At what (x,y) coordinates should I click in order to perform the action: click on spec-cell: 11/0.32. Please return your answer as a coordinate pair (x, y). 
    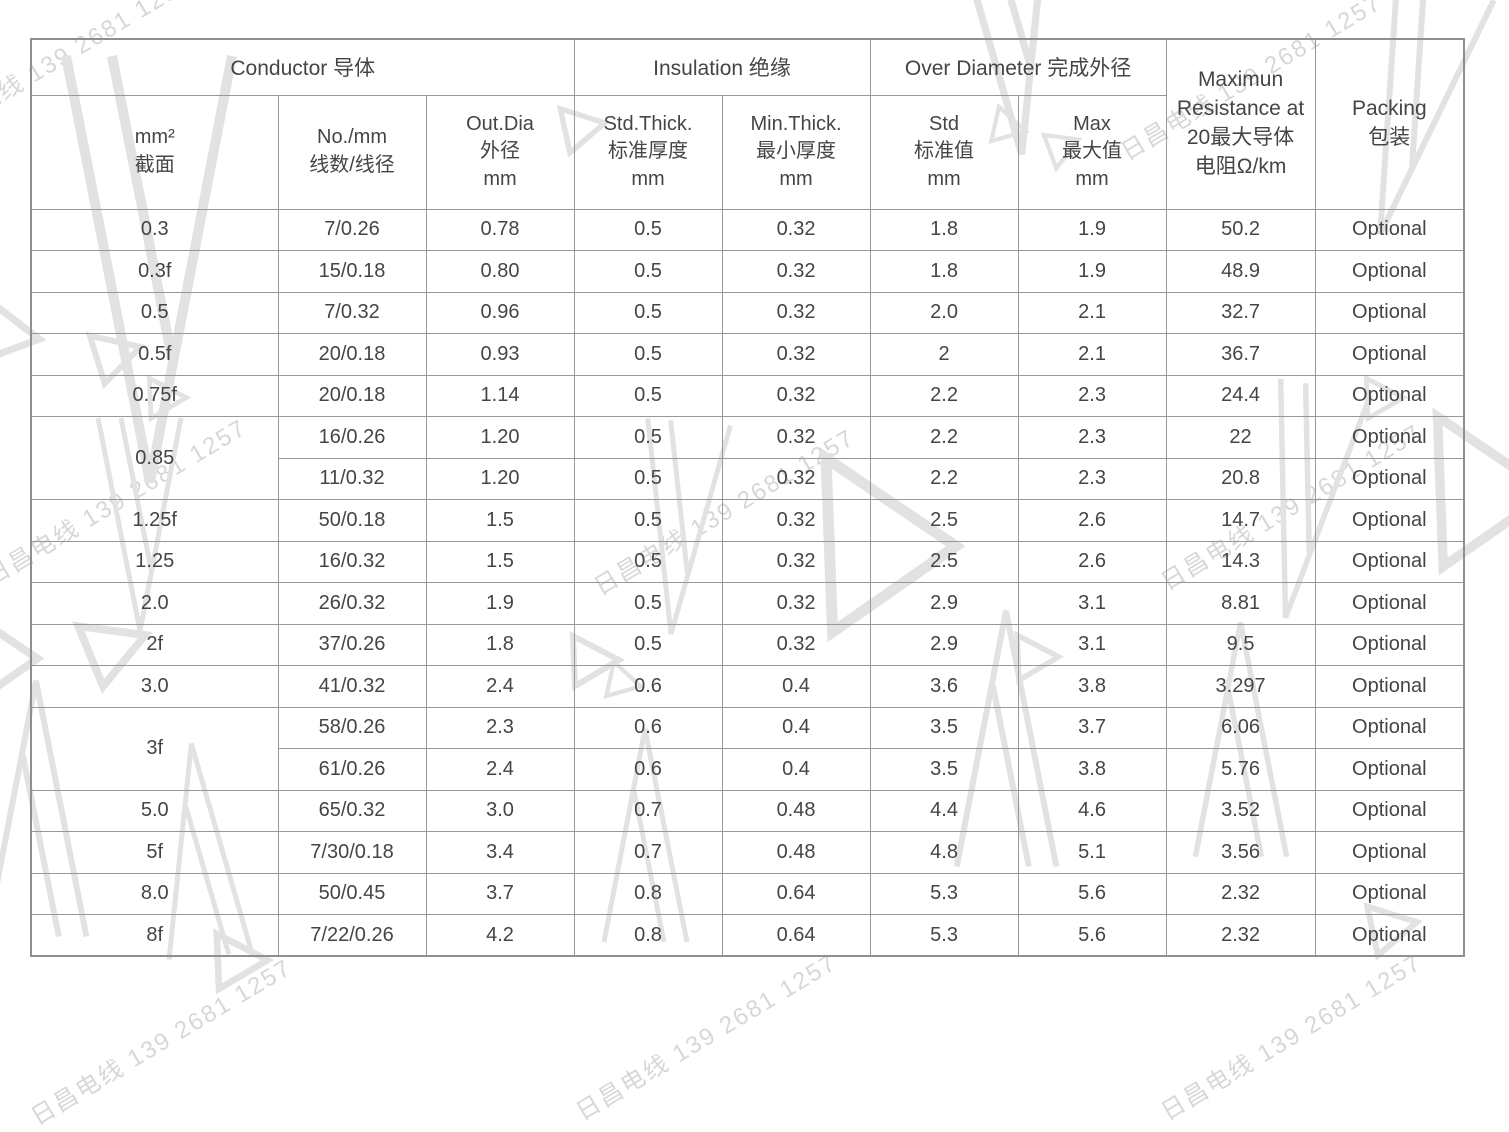
    Looking at the image, I should click on (352, 478).